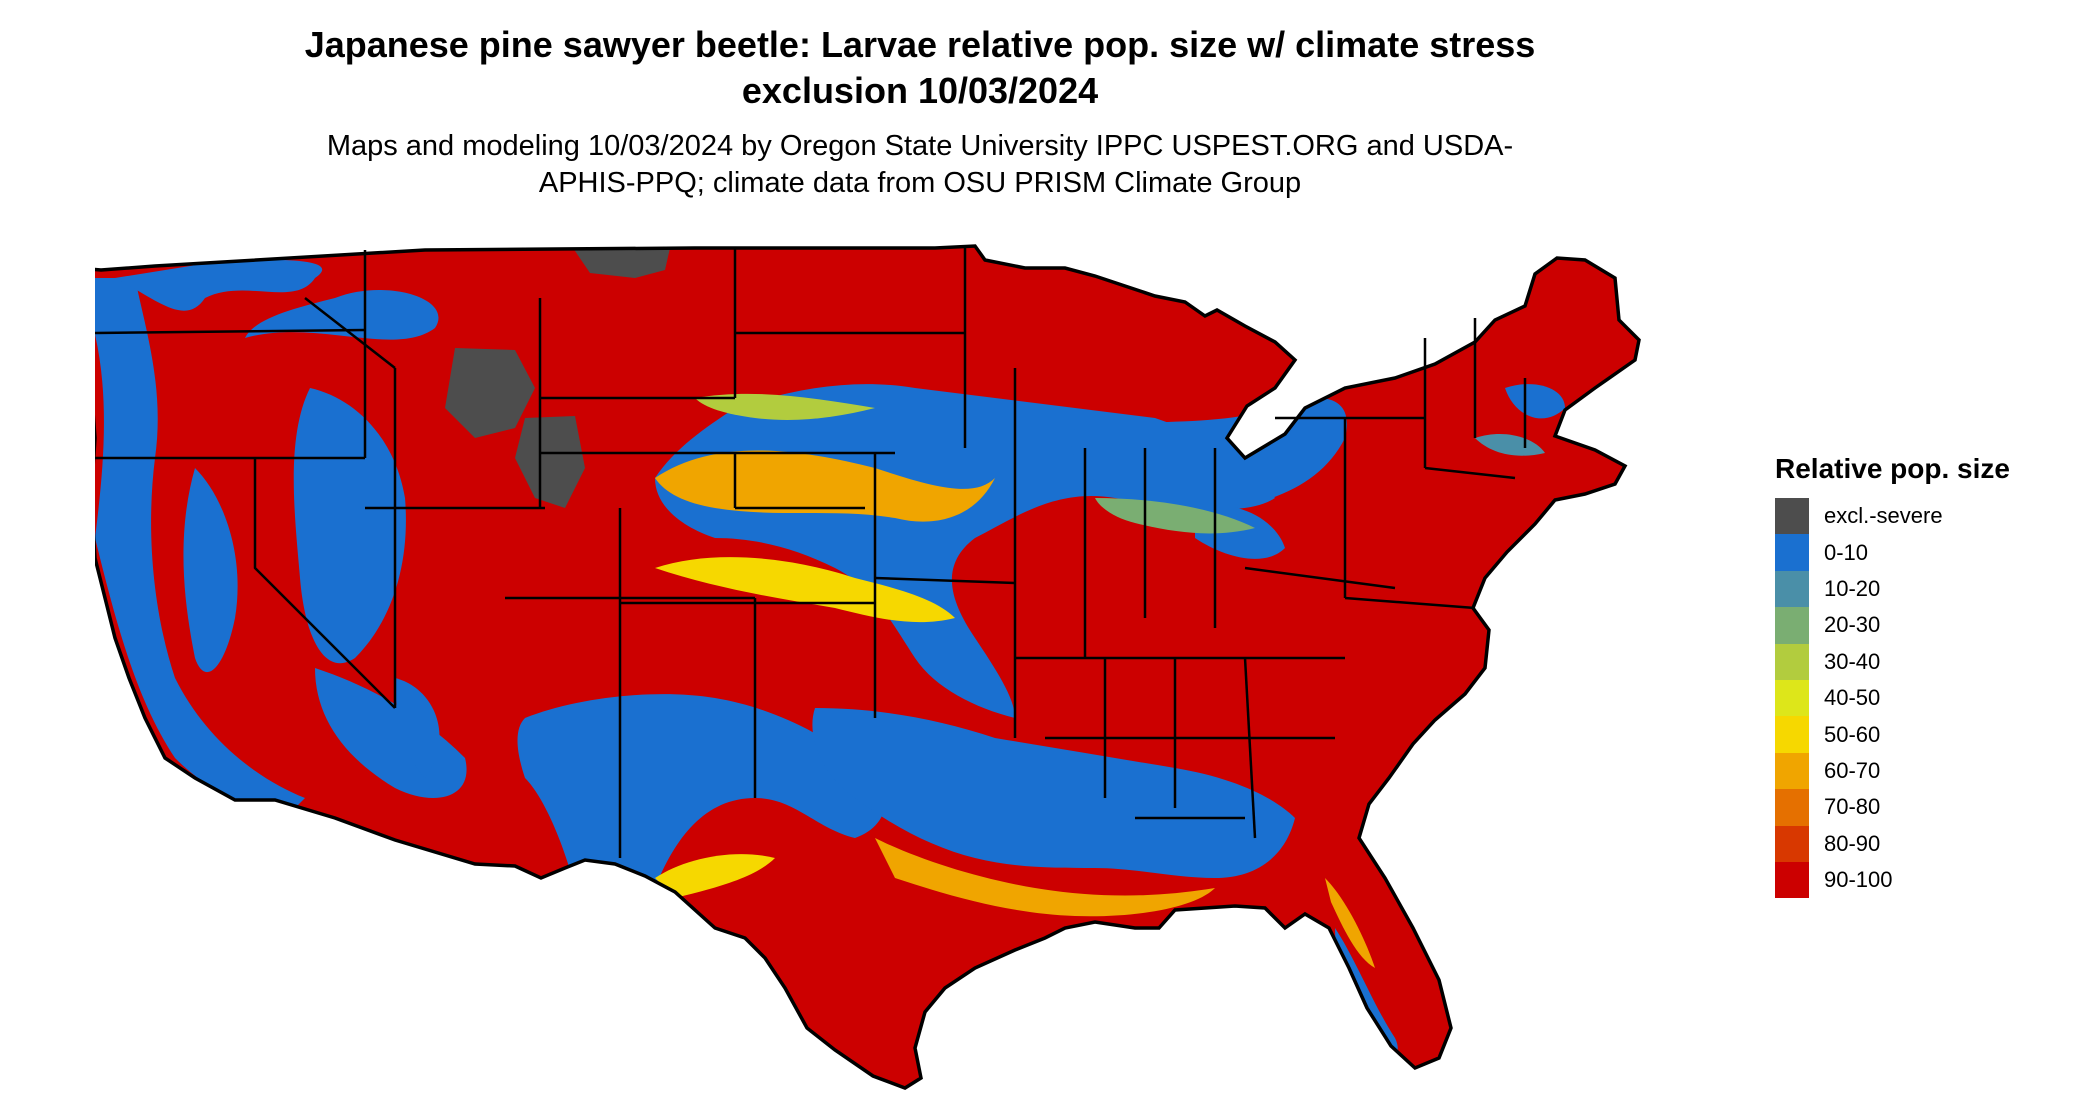 This screenshot has width=2100, height=1118. What do you see at coordinates (1925, 661) in the screenshot?
I see `legend-item-30-40: 30-40` at bounding box center [1925, 661].